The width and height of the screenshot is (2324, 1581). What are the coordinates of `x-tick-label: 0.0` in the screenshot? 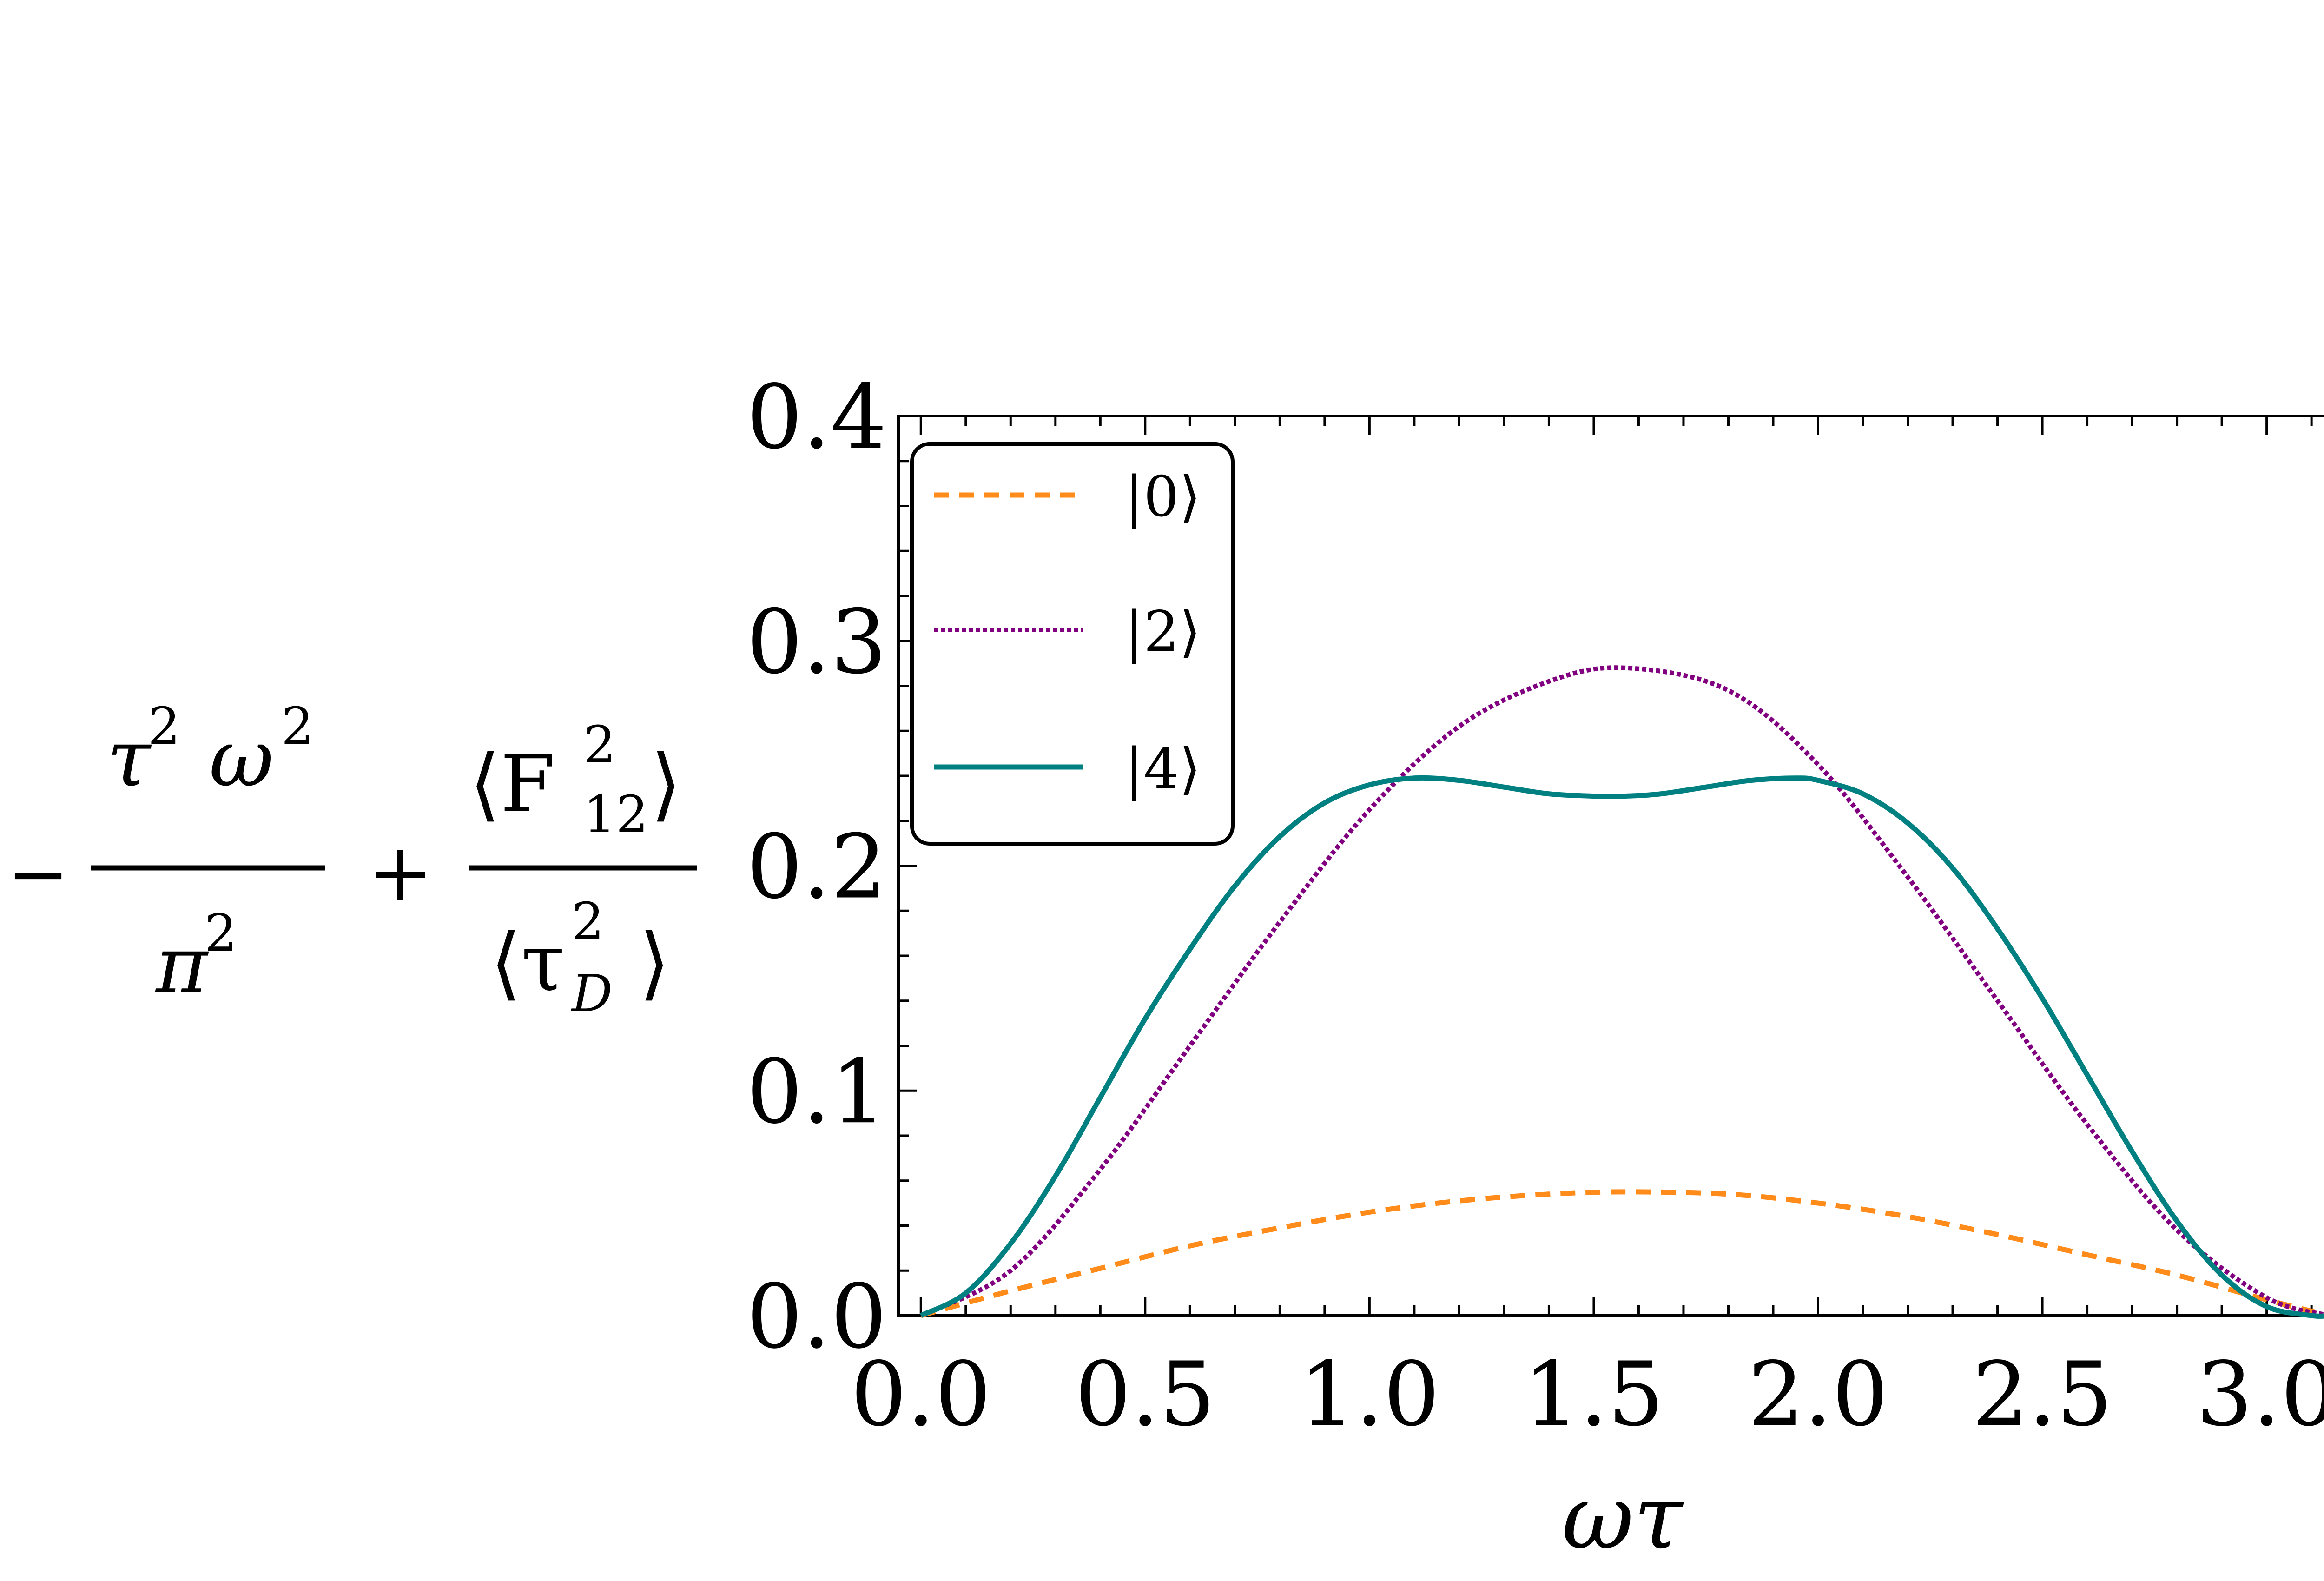 It's located at (921, 1394).